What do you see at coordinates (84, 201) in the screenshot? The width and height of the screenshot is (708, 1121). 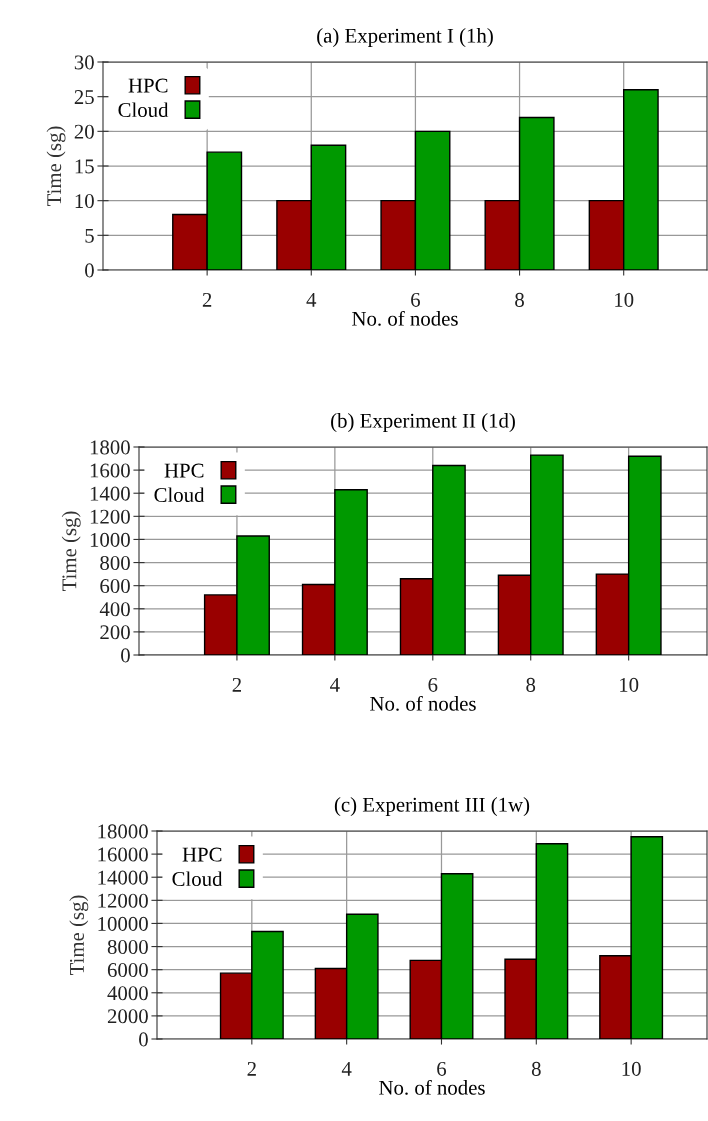 I see `y-tick-label: 10` at bounding box center [84, 201].